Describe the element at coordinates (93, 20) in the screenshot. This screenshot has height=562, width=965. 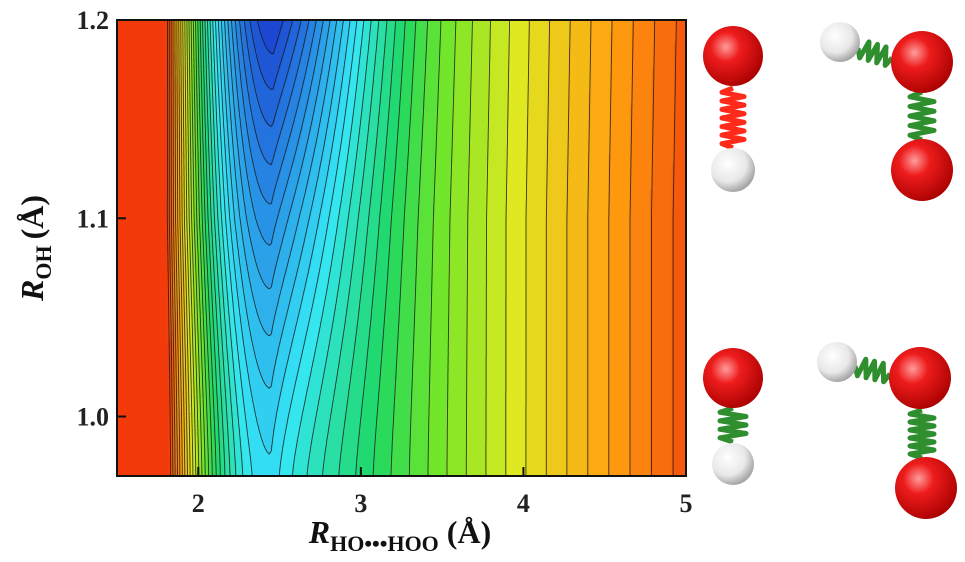
I see `y-tick-label: 1.2` at that location.